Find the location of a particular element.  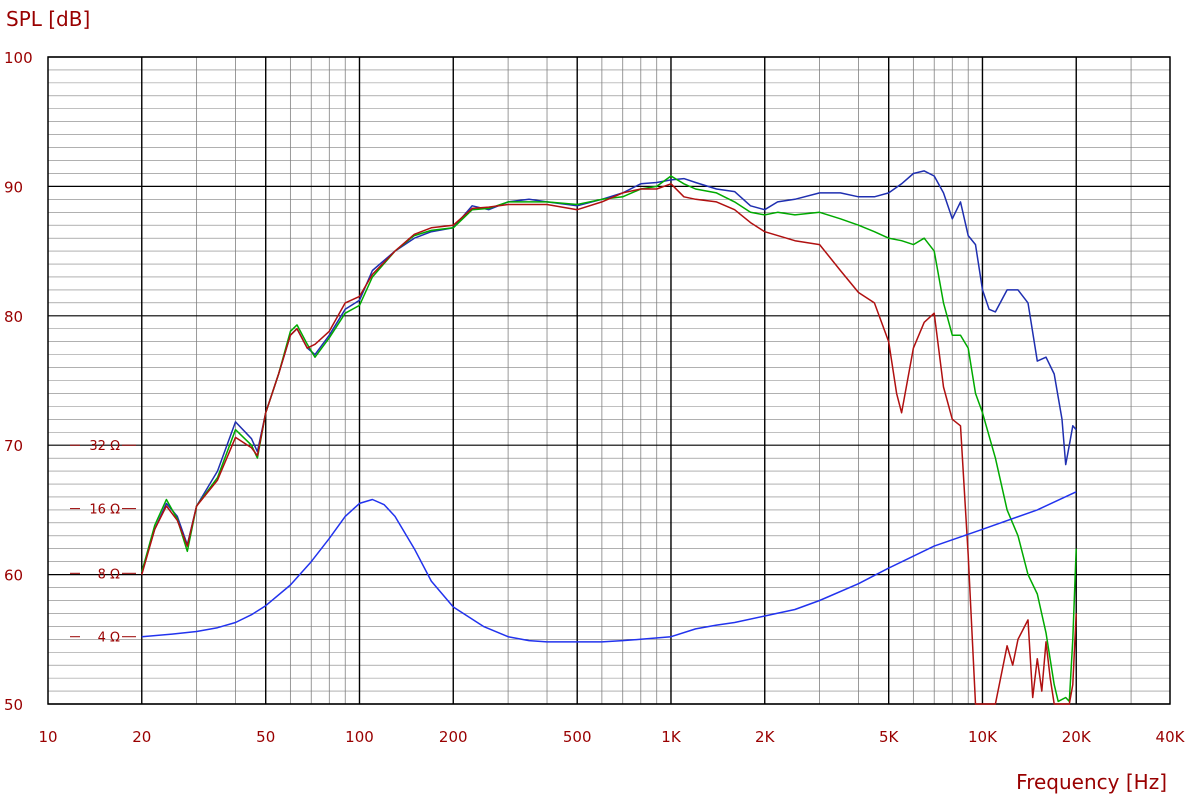

y-axis-label: SPL [dB] is located at coordinates (48, 19).